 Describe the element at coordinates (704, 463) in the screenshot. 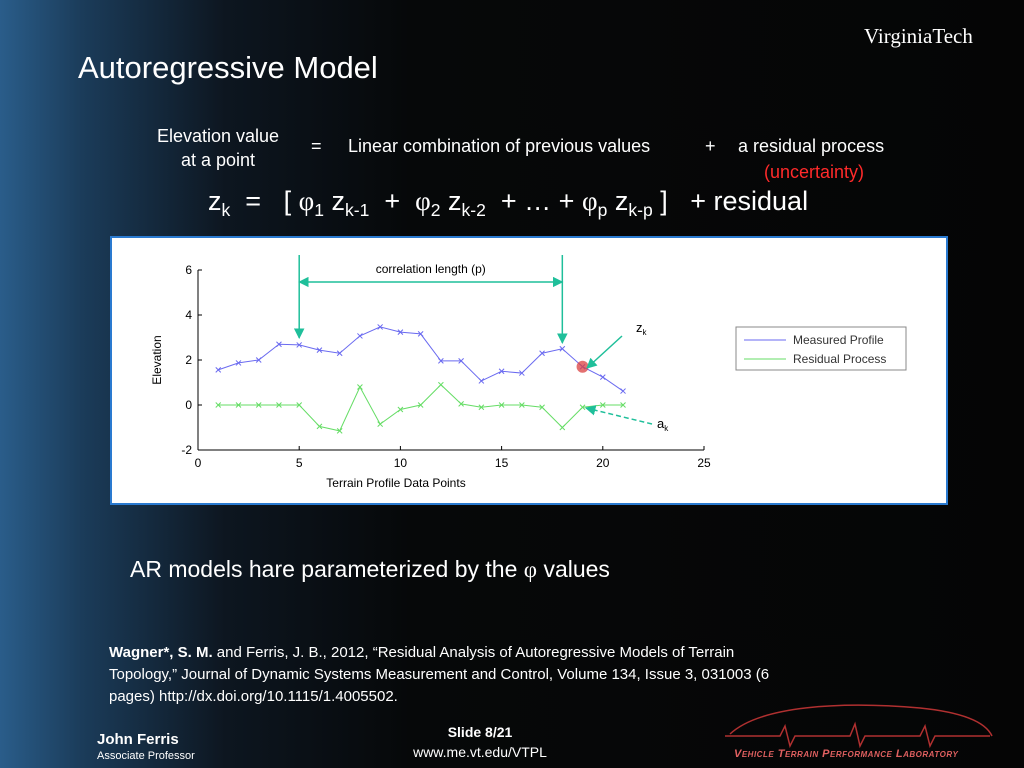

I see `x-tick-label: 25` at that location.